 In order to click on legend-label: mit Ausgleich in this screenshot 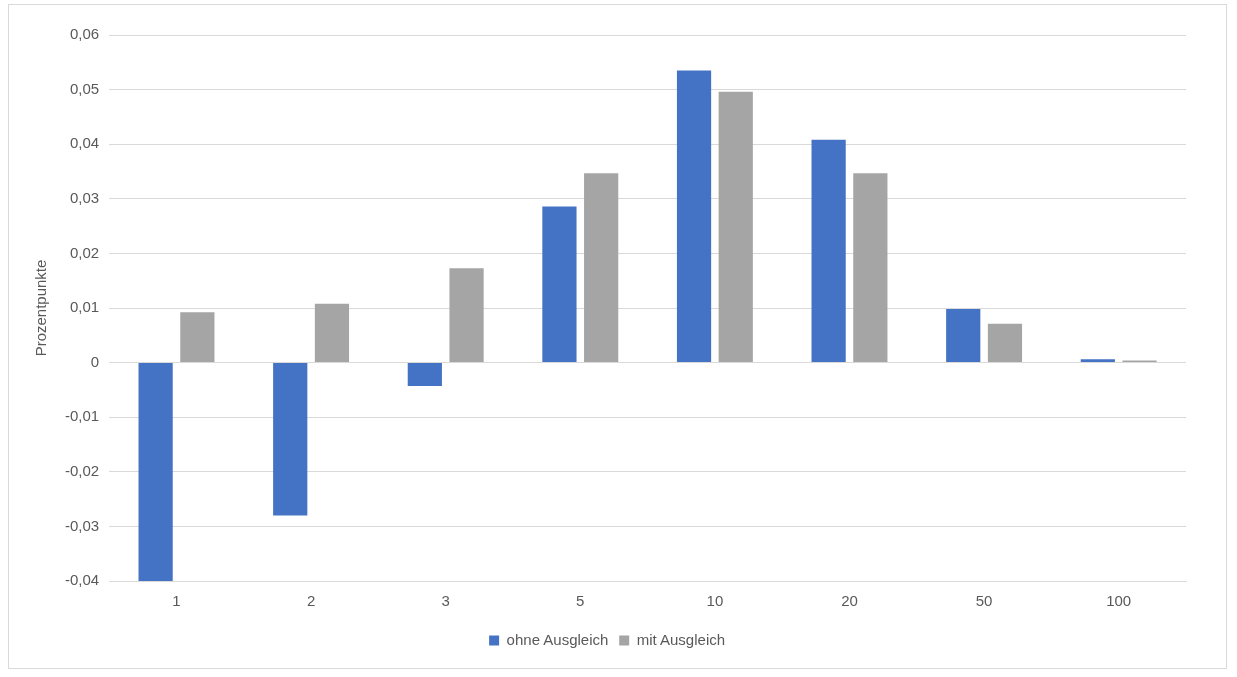, I will do `click(681, 639)`.